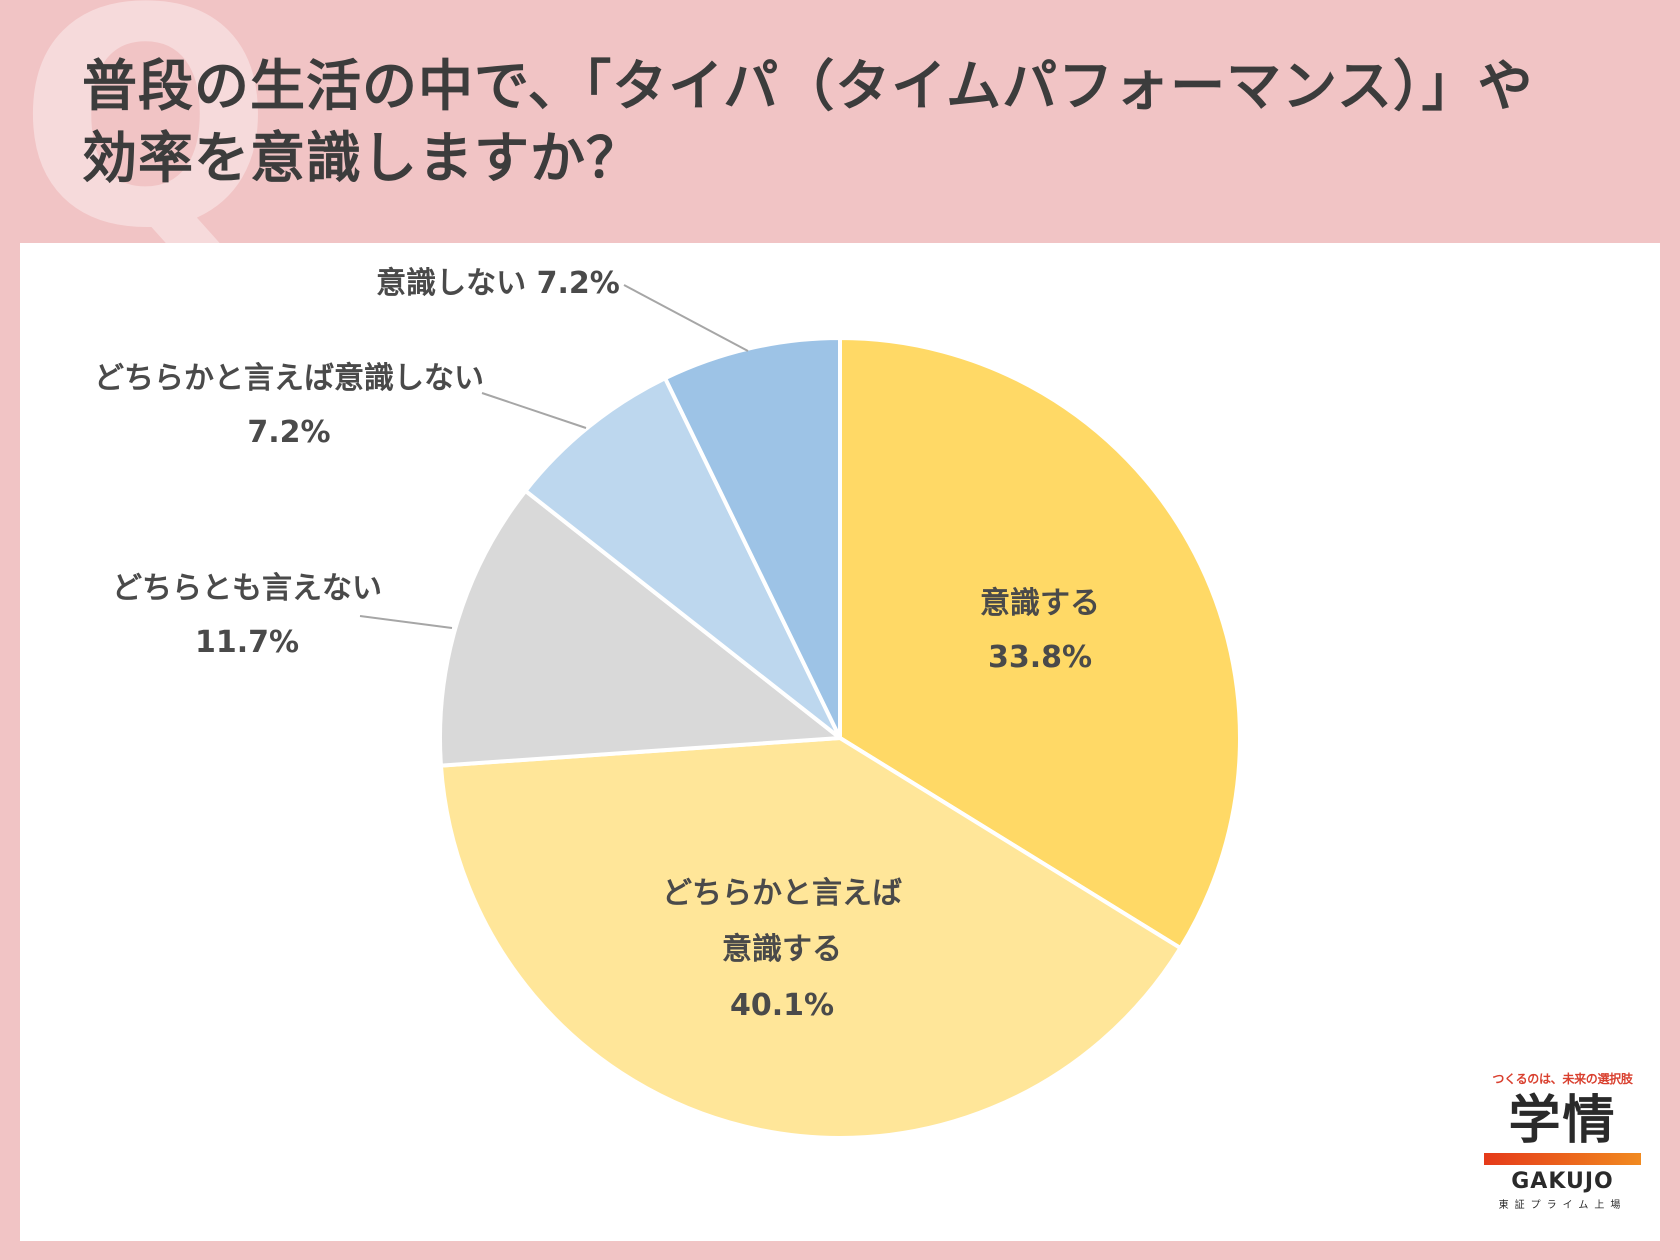 Image resolution: width=1680 pixels, height=1260 pixels. Describe the element at coordinates (1562, 1181) in the screenshot. I see `logo-english: GAKUJO` at that location.